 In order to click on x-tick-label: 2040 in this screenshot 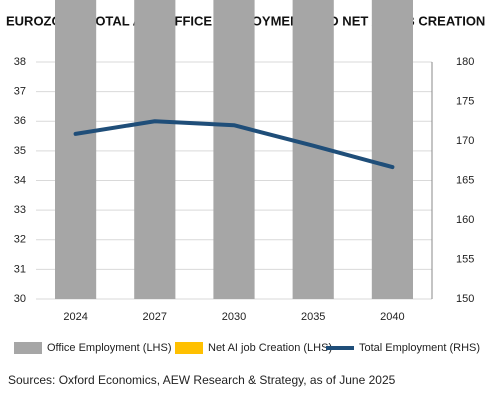, I will do `click(392, 317)`.